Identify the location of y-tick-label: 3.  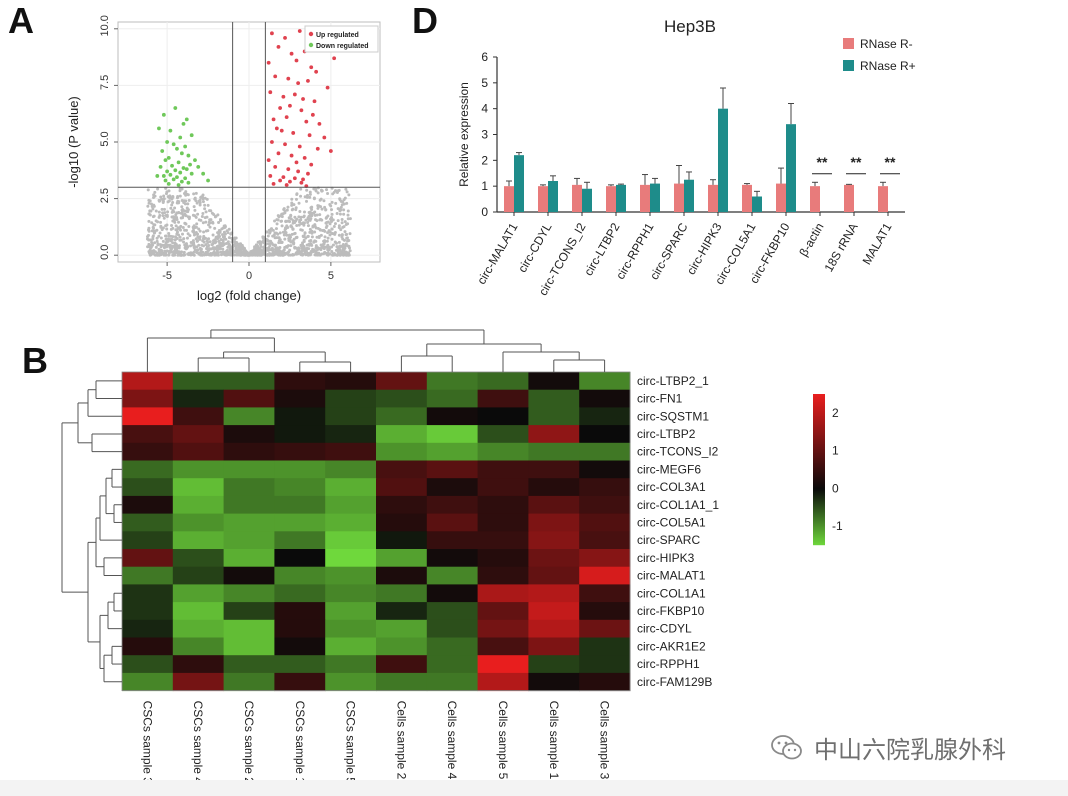
(484, 135).